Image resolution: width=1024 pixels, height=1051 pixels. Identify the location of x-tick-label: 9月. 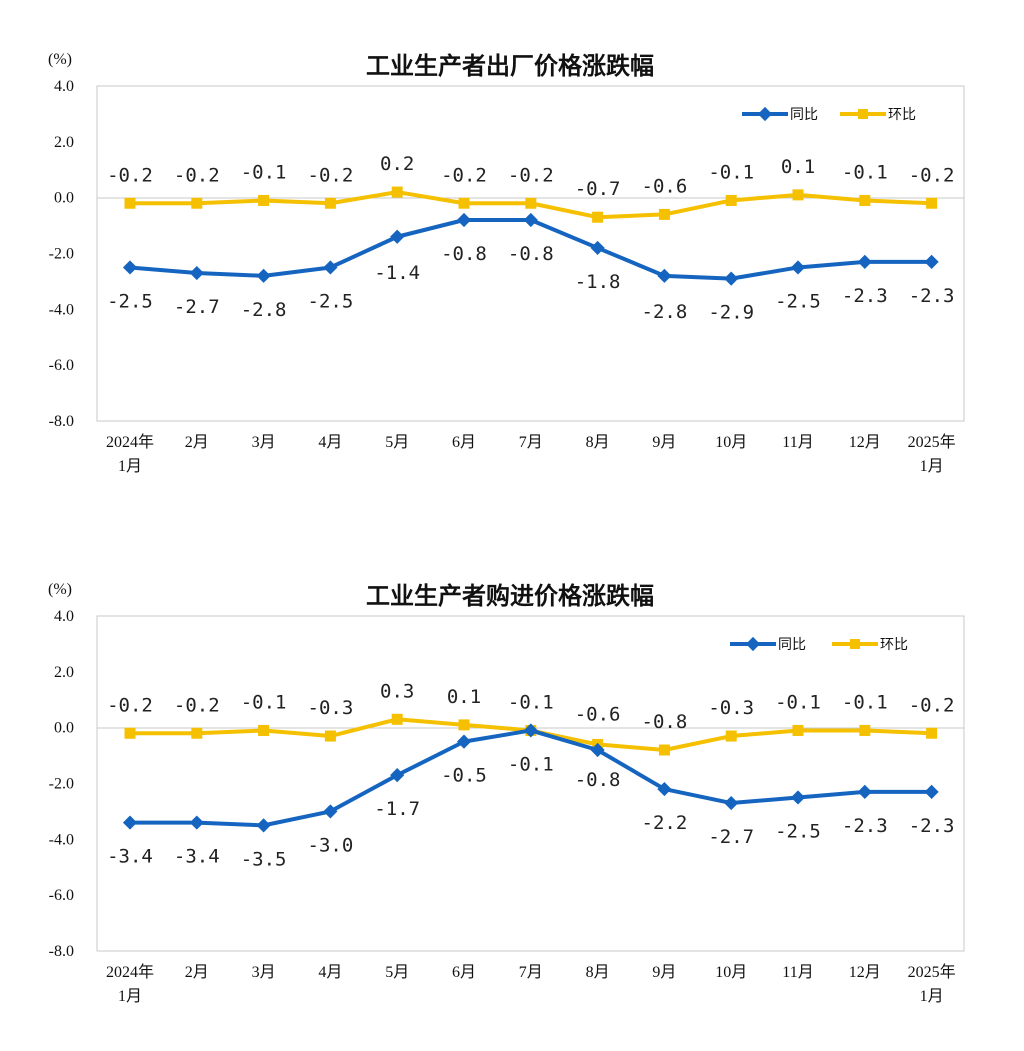
(664, 972).